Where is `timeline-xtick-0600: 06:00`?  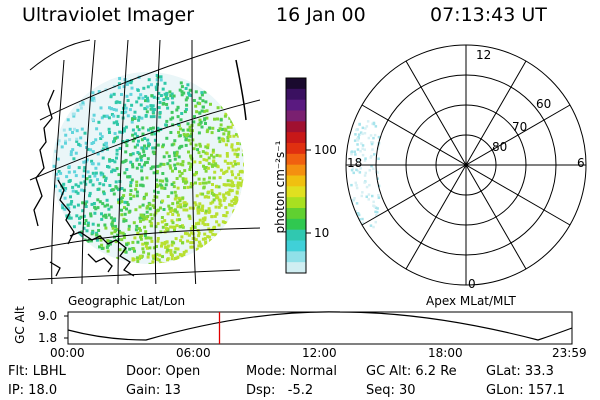
timeline-xtick-0600: 06:00 is located at coordinates (193, 353).